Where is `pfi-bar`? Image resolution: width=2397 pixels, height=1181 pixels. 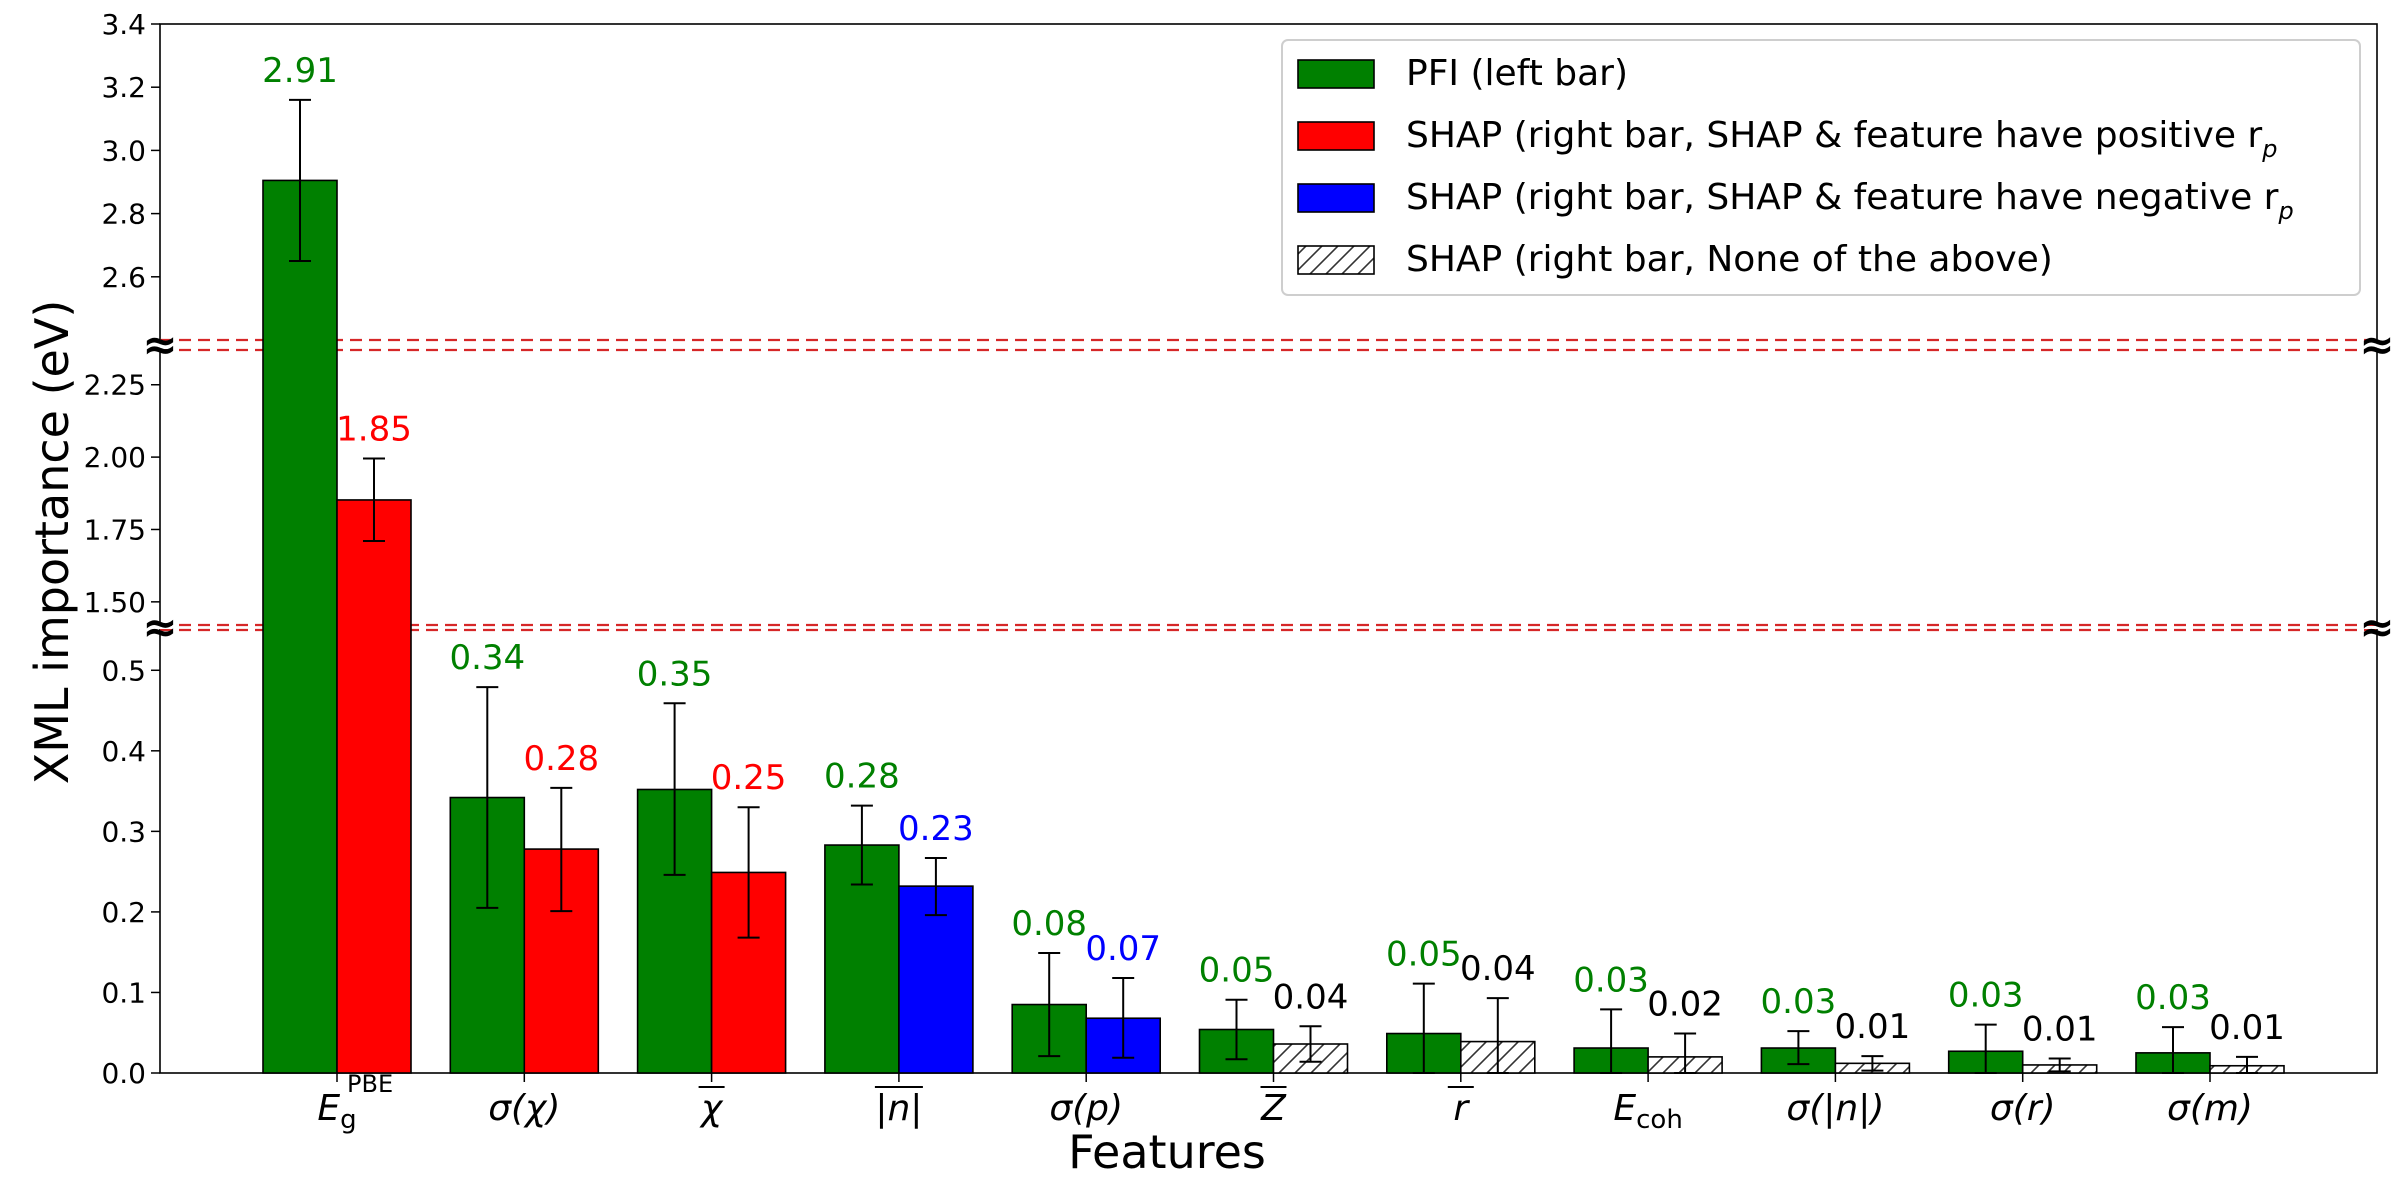 pfi-bar is located at coordinates (300, 626).